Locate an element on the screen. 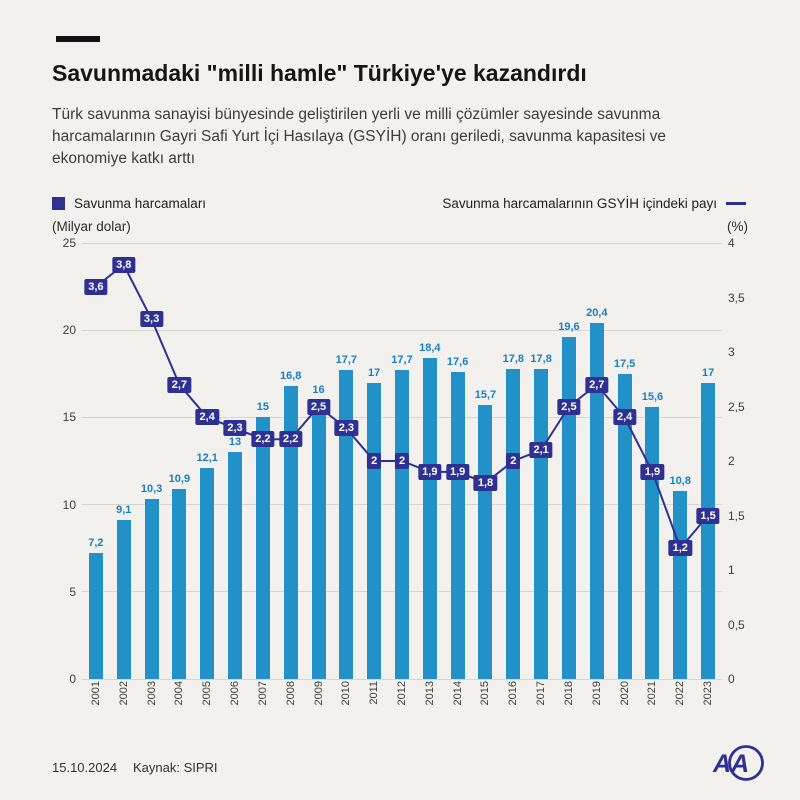  left-axis-tick: 5 is located at coordinates (72, 591).